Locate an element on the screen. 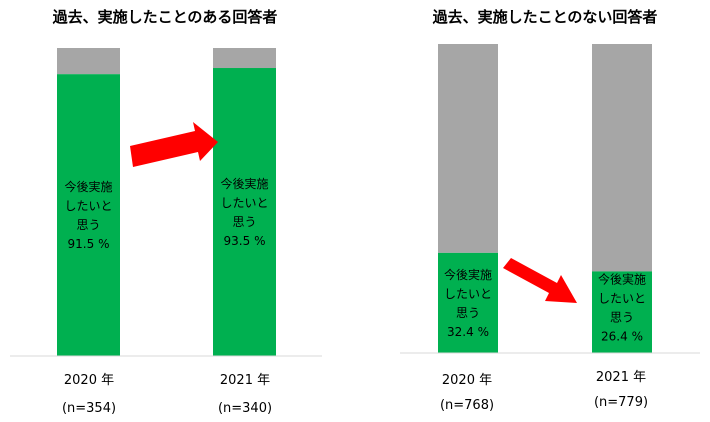  chart-left-category-2020: 2020 年 is located at coordinates (89, 380).